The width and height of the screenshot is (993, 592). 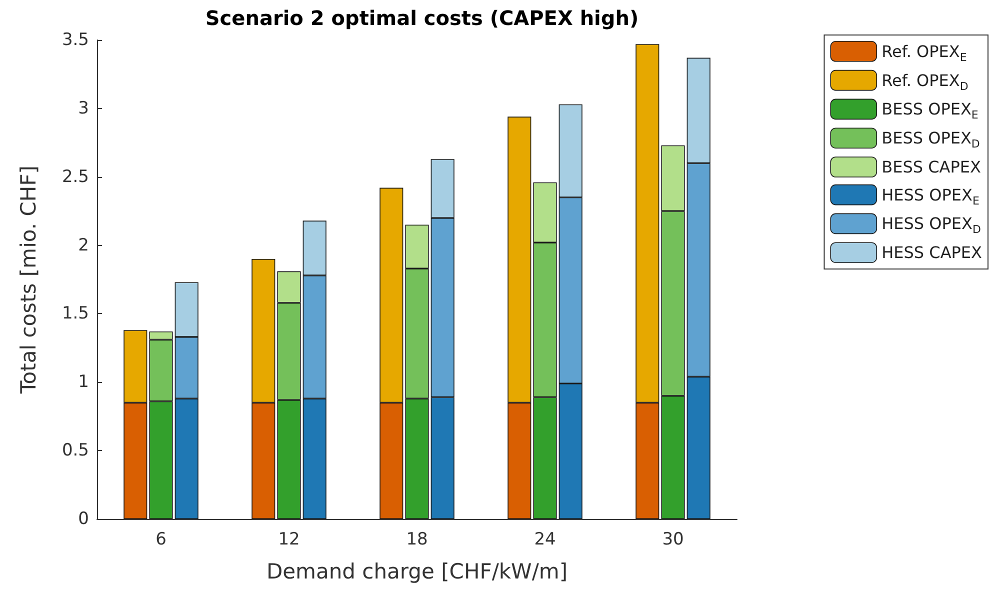 What do you see at coordinates (28, 280) in the screenshot?
I see `y-axis-title: Total costs [mio. CHF]` at bounding box center [28, 280].